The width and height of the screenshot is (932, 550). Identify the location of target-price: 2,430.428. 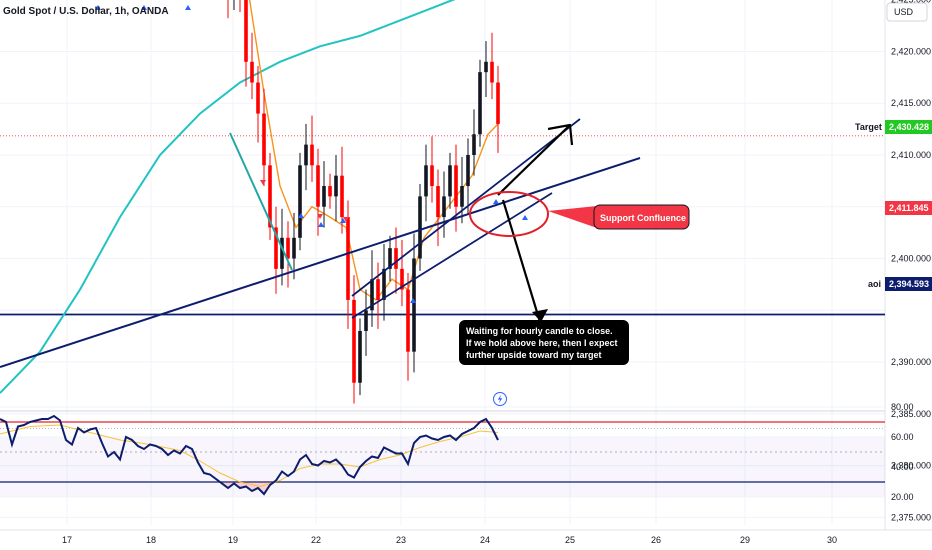
(909, 127).